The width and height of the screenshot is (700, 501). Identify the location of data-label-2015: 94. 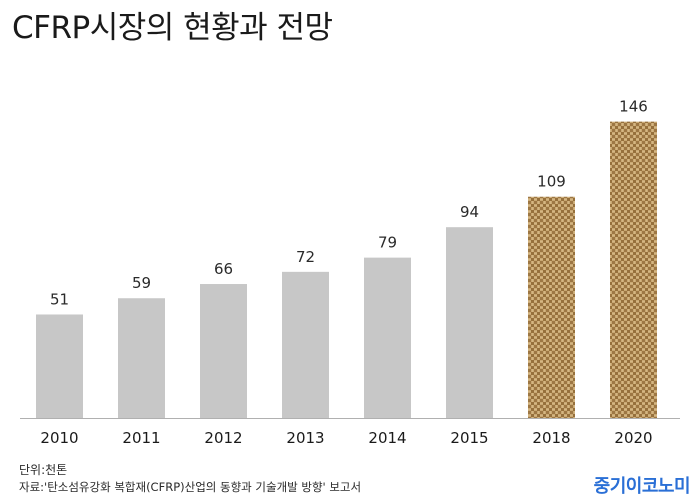
(469, 212).